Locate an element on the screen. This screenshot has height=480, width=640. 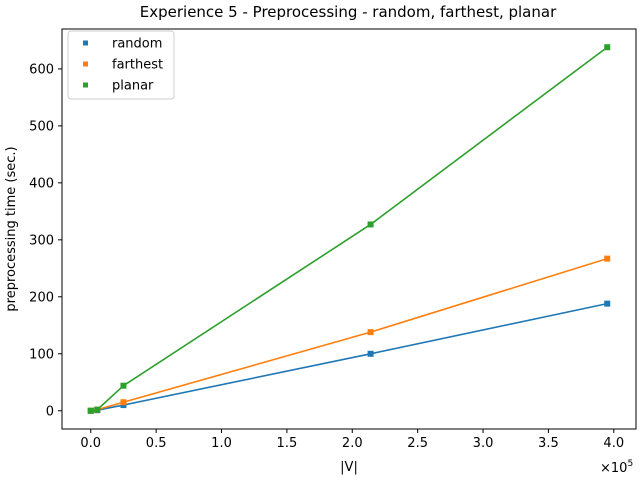
y-tick-label: 500 is located at coordinates (41, 126).